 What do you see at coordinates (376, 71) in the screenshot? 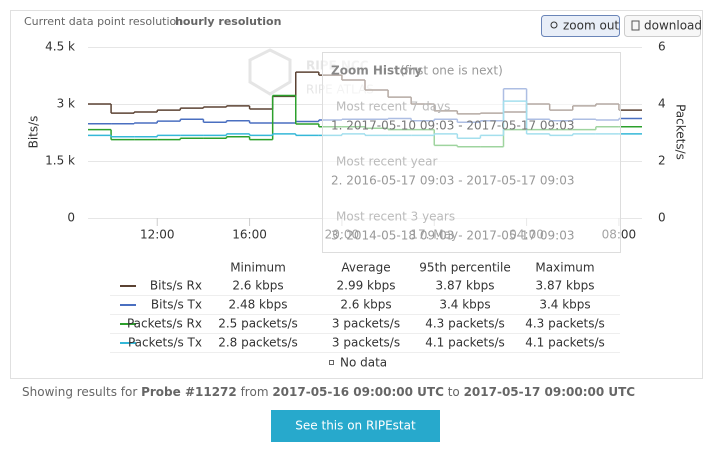
I see `popup-title: Zoom History` at bounding box center [376, 71].